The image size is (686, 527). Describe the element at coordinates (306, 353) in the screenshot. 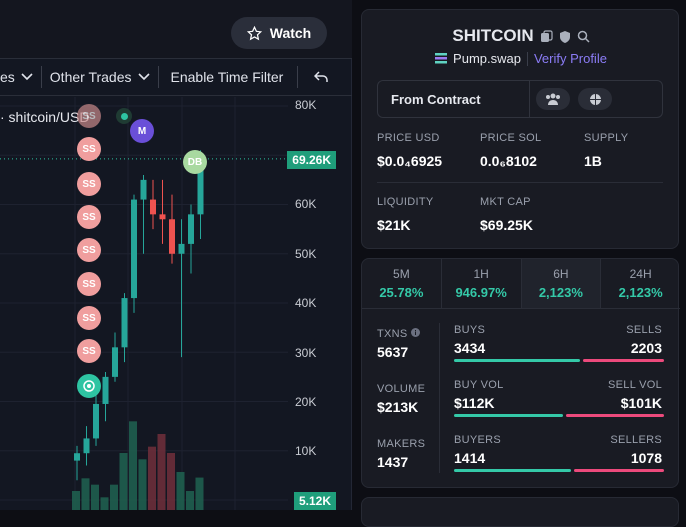

I see `y-tick: 30K` at that location.